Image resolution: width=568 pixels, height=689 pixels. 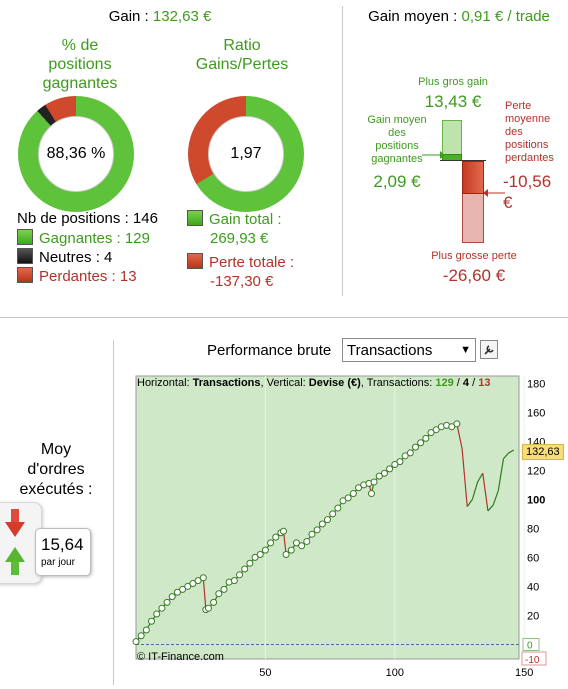 I want to click on gain-value: 132,63 €, so click(x=182, y=16).